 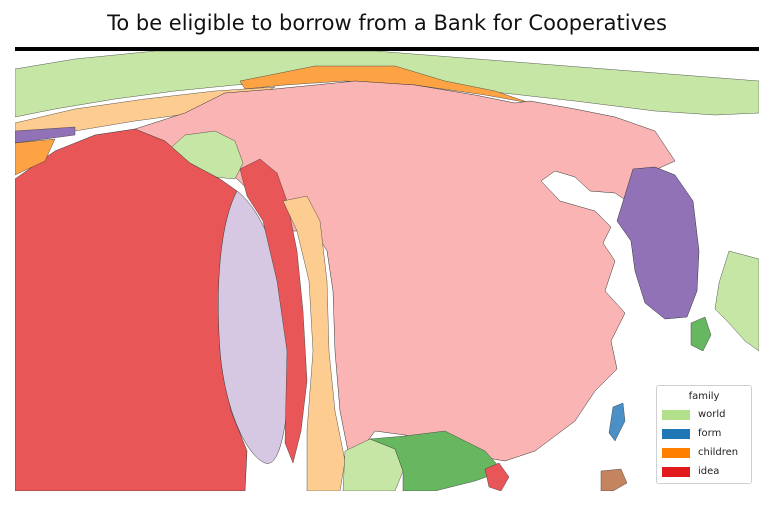 I want to click on region-east-green, so click(x=701, y=334).